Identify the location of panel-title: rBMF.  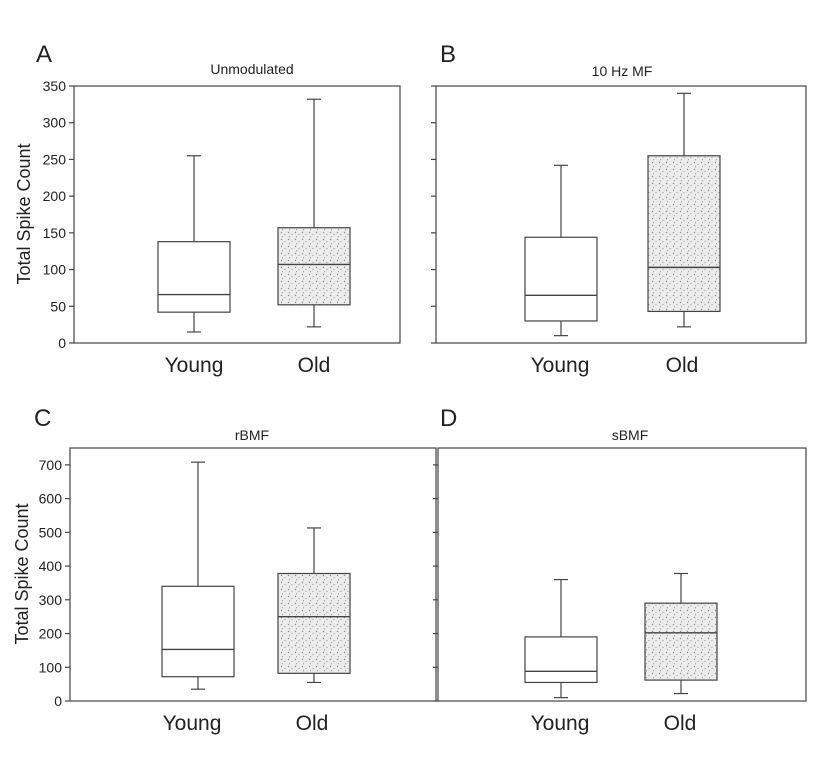
(252, 435).